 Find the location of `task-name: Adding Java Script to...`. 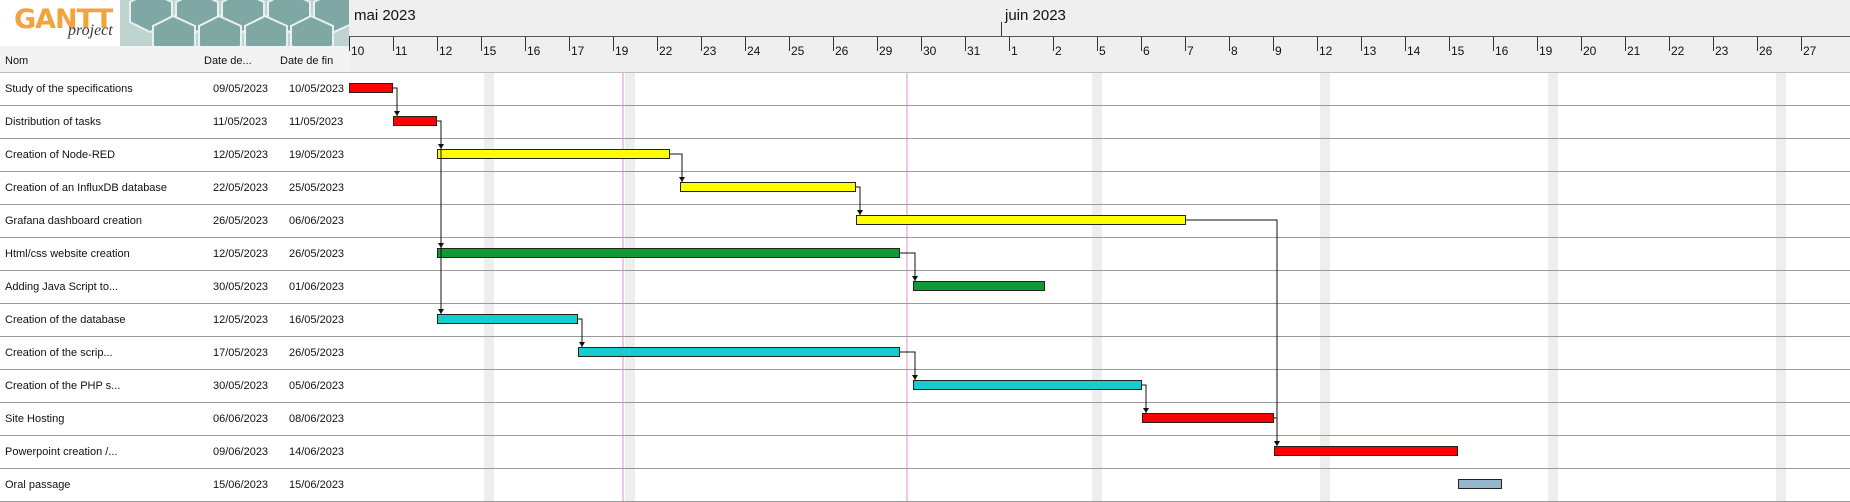

task-name: Adding Java Script to... is located at coordinates (62, 287).